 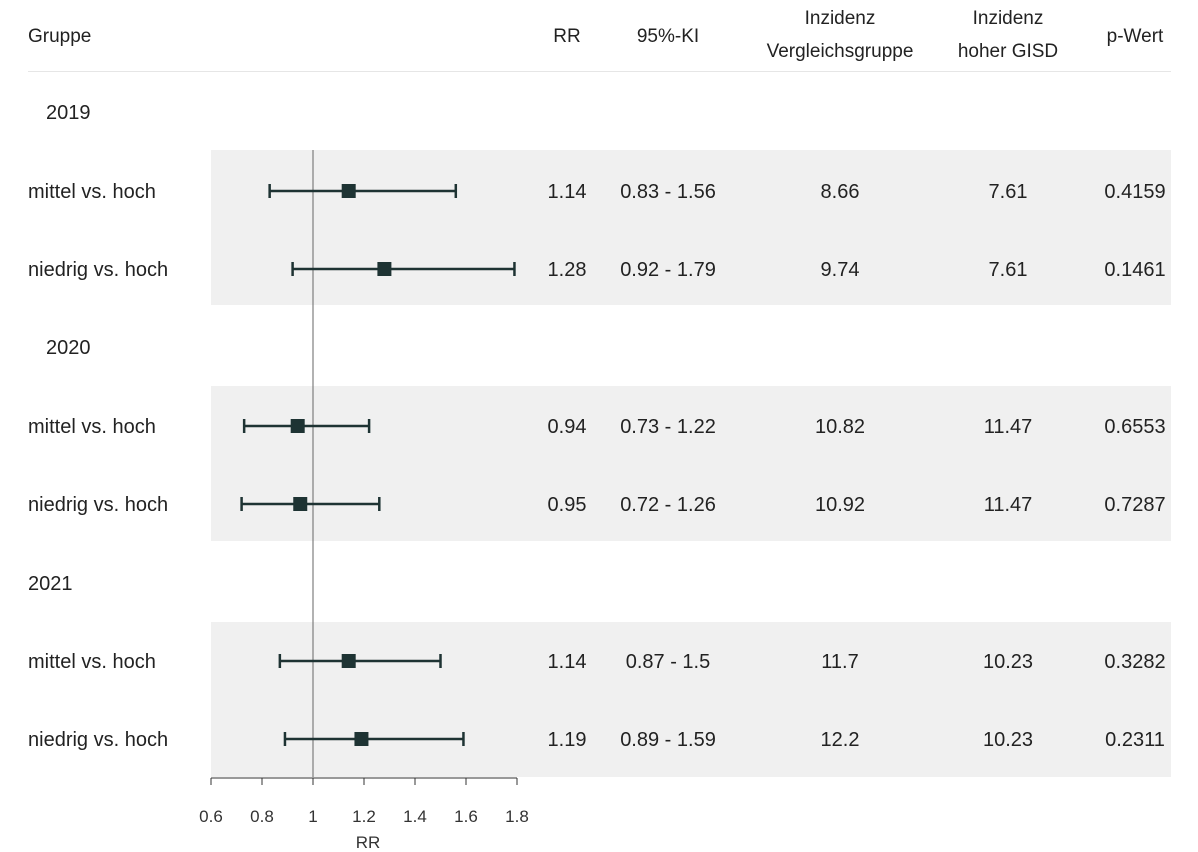 What do you see at coordinates (840, 740) in the screenshot?
I see `inzidenz-vergleich-value: 12.2` at bounding box center [840, 740].